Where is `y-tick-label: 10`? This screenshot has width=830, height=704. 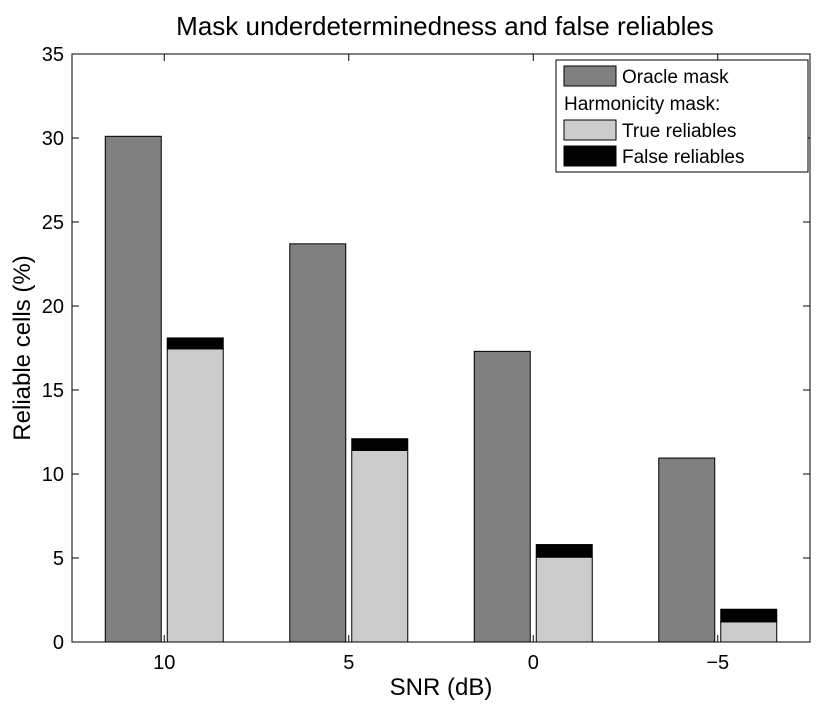 y-tick-label: 10 is located at coordinates (53, 475).